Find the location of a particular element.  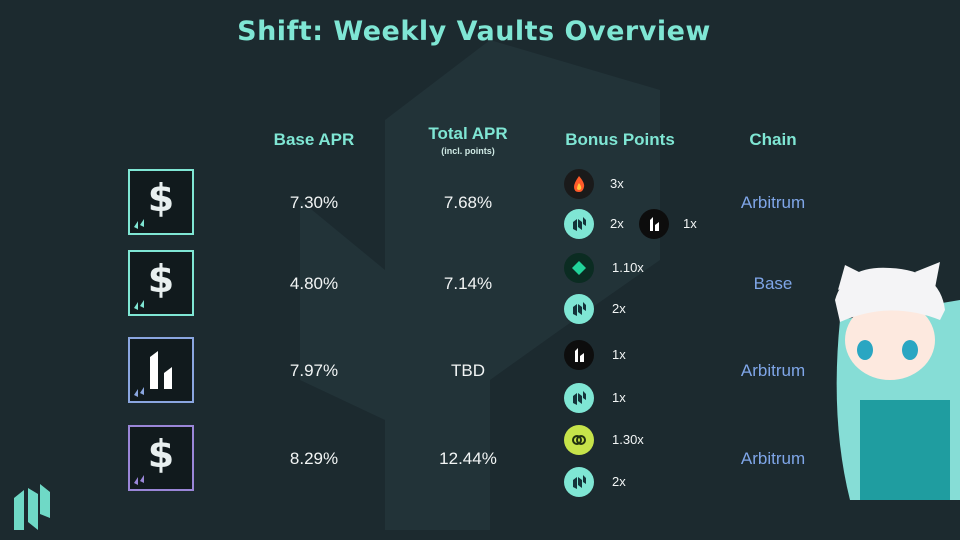

total-apr: TBD is located at coordinates (468, 370).